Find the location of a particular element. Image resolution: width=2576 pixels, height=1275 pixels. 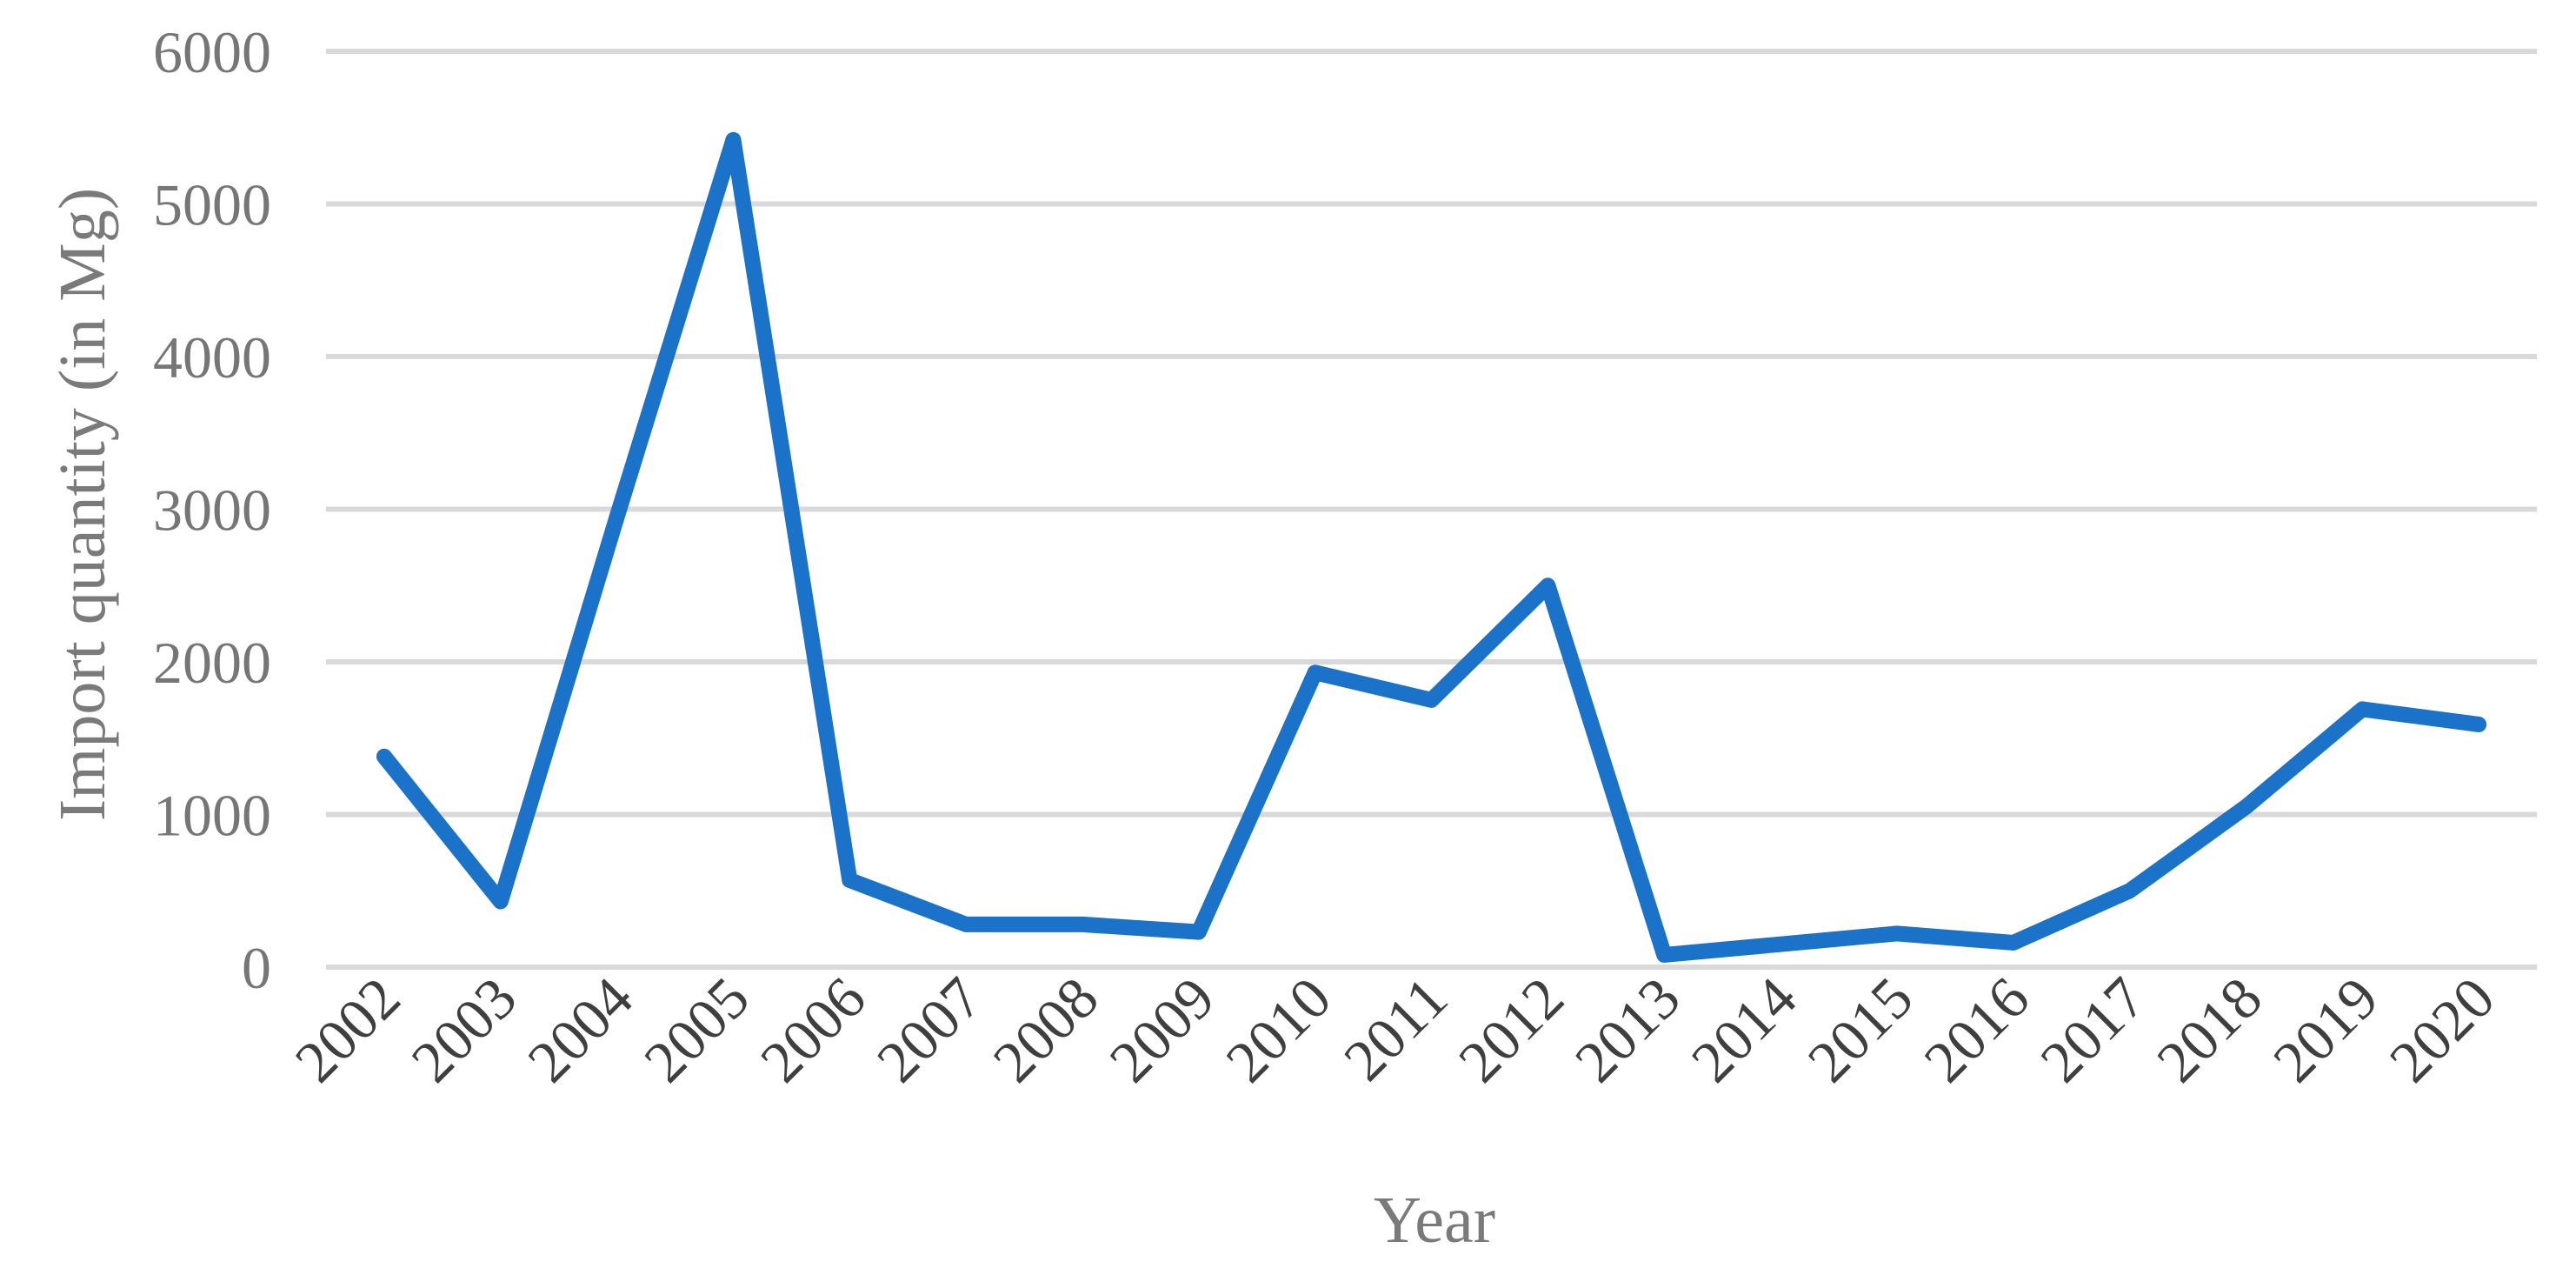

y-tick-label: 1000 is located at coordinates (212, 816).